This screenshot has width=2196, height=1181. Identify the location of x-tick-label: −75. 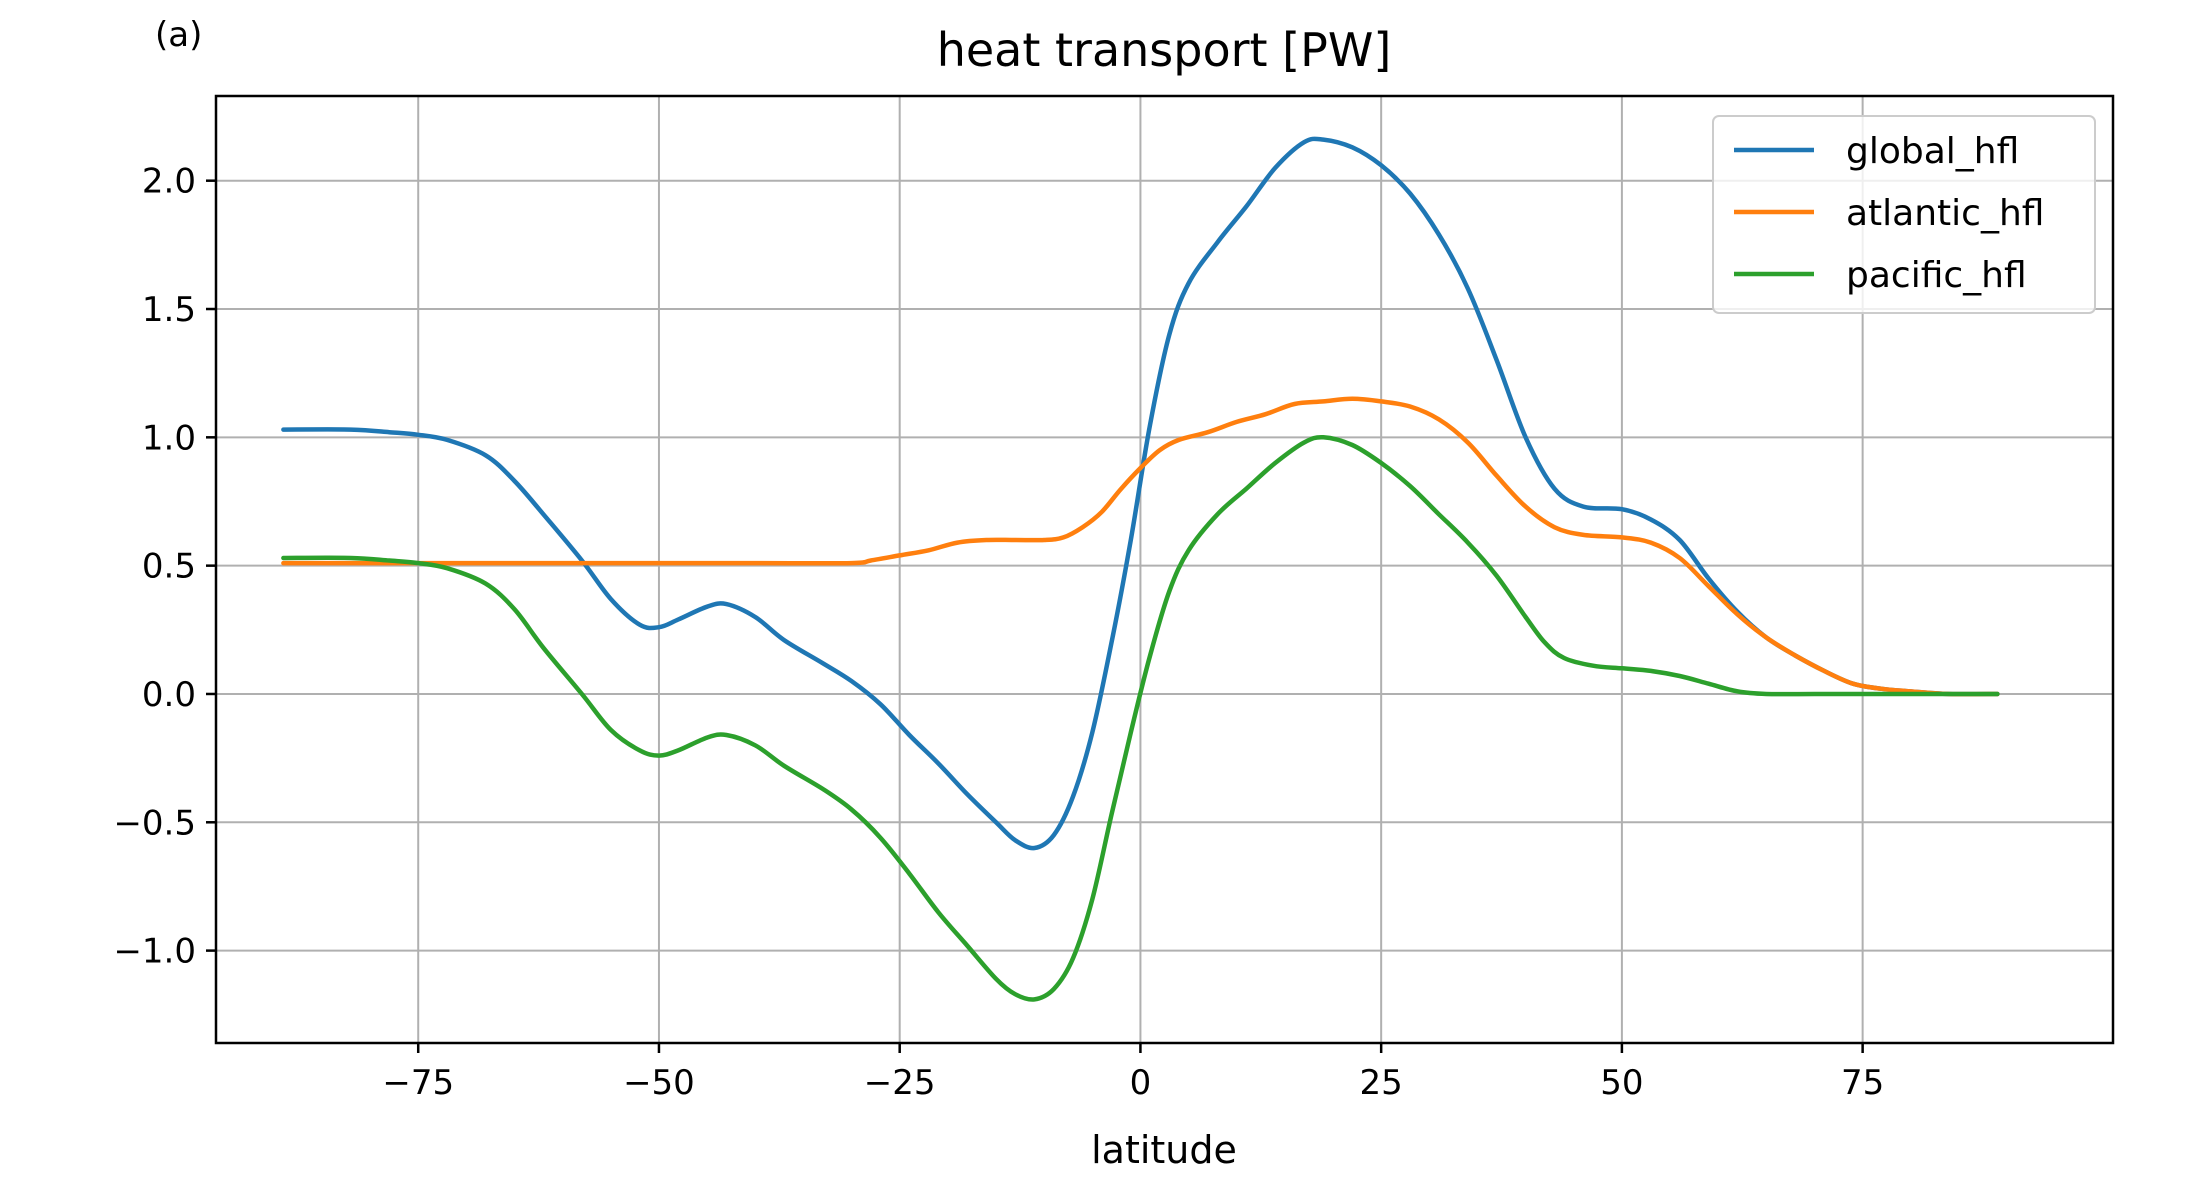
(418, 1083).